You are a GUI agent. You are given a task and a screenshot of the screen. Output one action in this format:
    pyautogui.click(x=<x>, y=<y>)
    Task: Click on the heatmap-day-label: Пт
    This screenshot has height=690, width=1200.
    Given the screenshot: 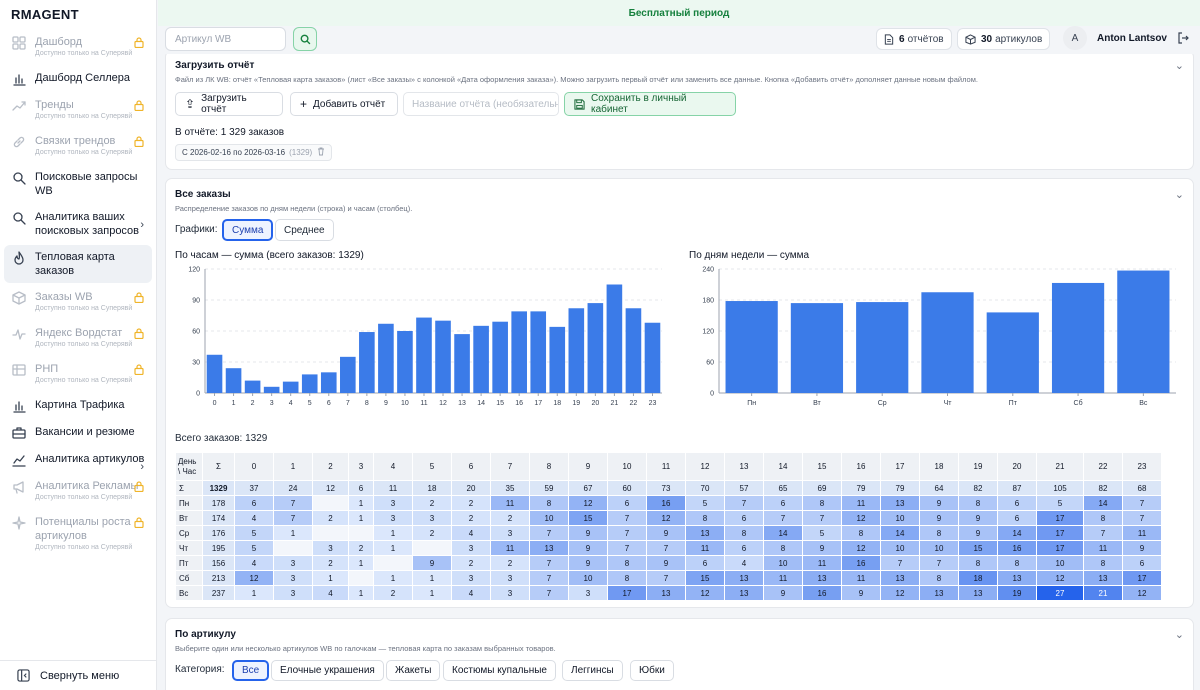 What is the action you would take?
    pyautogui.click(x=189, y=563)
    